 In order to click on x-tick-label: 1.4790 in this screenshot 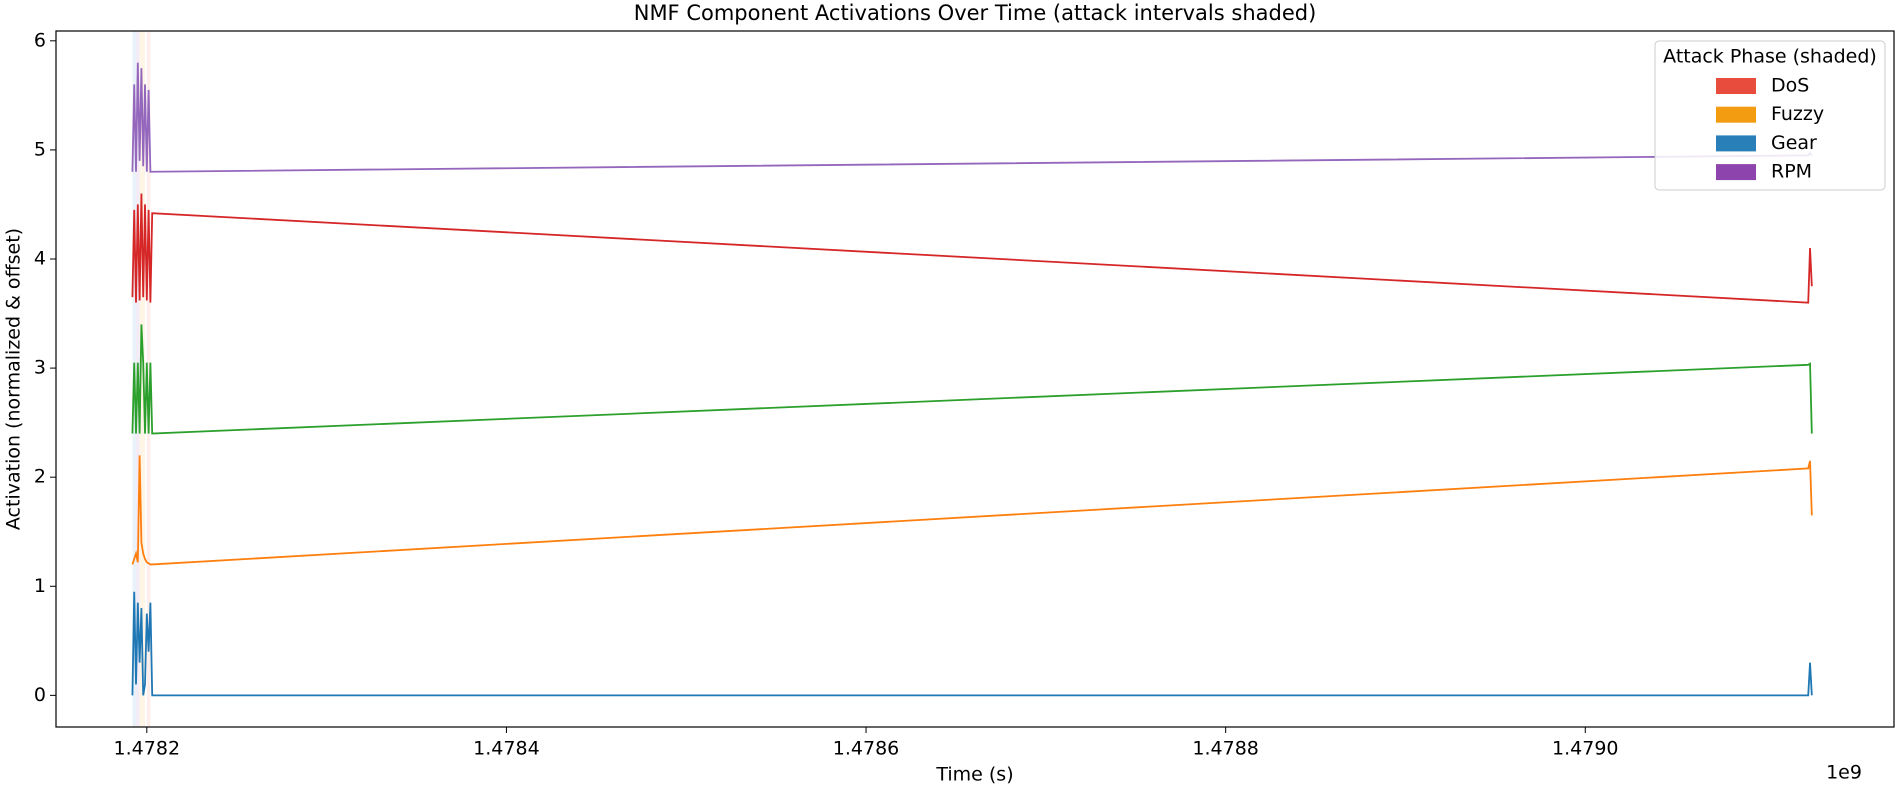, I will do `click(1585, 749)`.